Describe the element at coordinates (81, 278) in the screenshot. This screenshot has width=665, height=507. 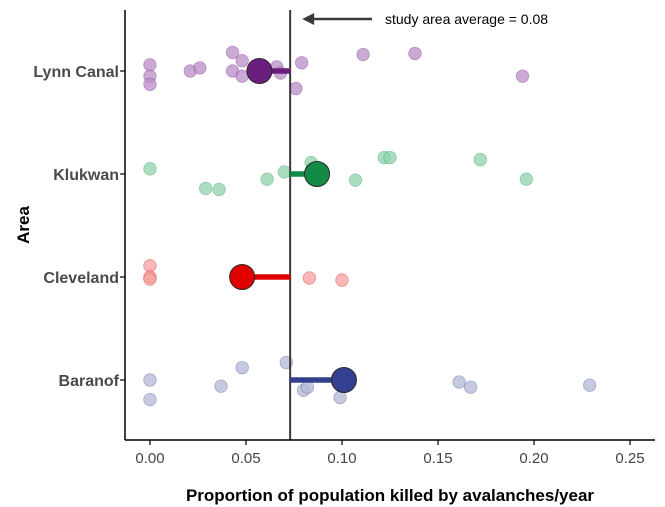
I see `y-tick-label: Cleveland` at that location.